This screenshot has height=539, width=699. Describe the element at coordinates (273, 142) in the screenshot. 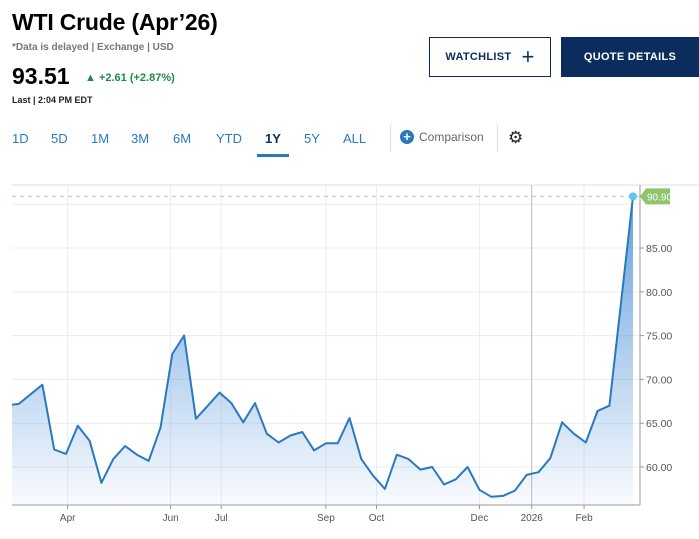

I see `range-tab-1y: 1Y` at that location.